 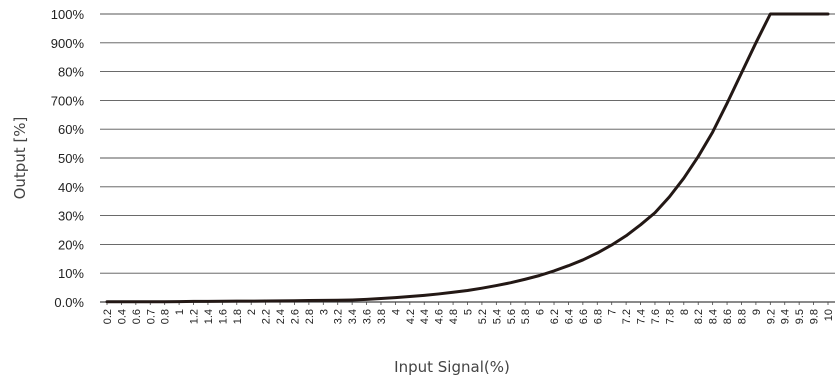 What do you see at coordinates (209, 316) in the screenshot?
I see `x-tick-label: 1.4` at bounding box center [209, 316].